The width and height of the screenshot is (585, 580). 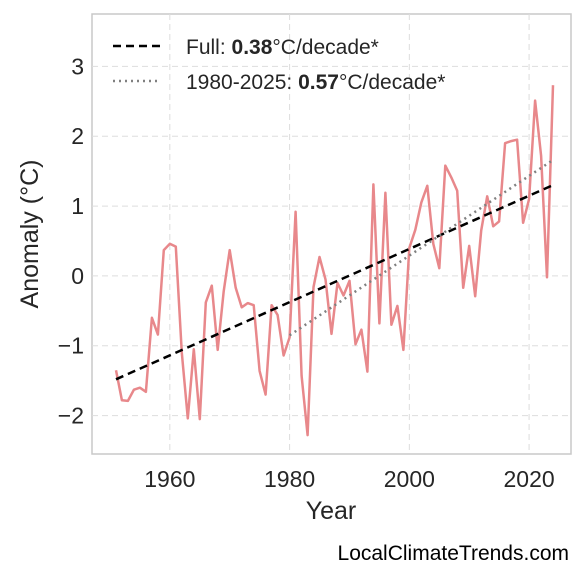 What do you see at coordinates (331, 511) in the screenshot?
I see `x-axis-label: Year` at bounding box center [331, 511].